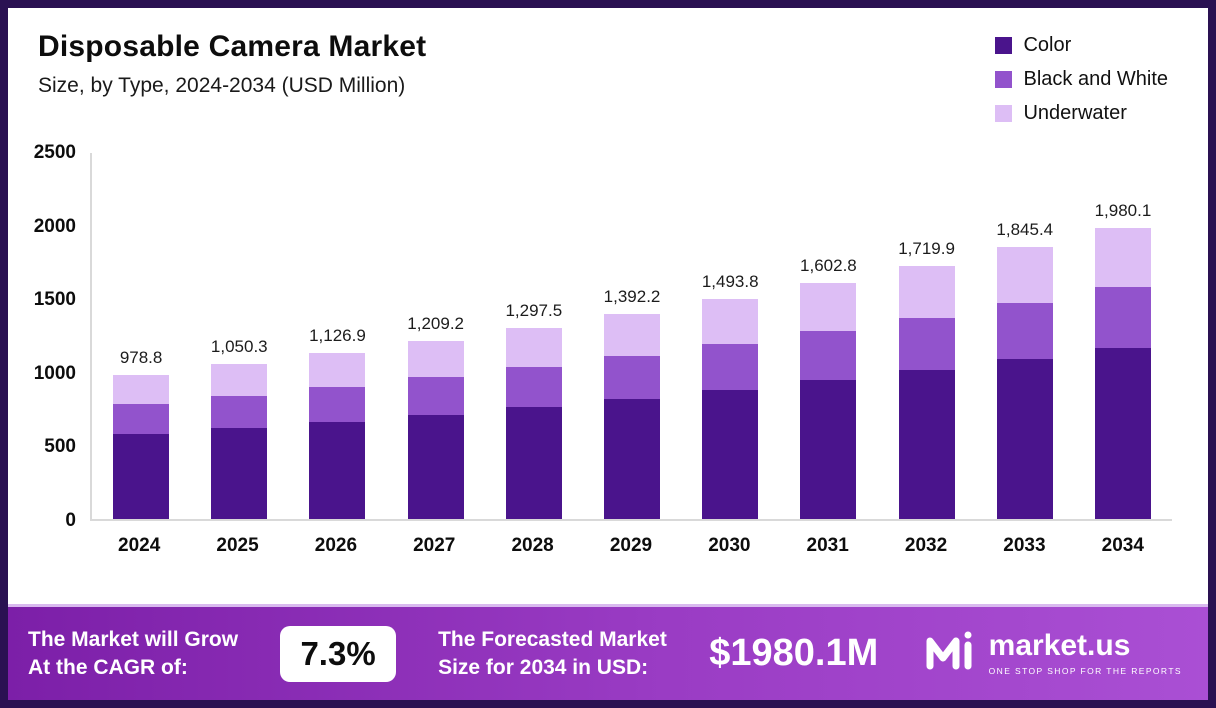 Image resolution: width=1216 pixels, height=708 pixels. What do you see at coordinates (222, 85) in the screenshot?
I see `chart-subtitle: Size, by Type, 2024-2034 (USD Million)` at bounding box center [222, 85].